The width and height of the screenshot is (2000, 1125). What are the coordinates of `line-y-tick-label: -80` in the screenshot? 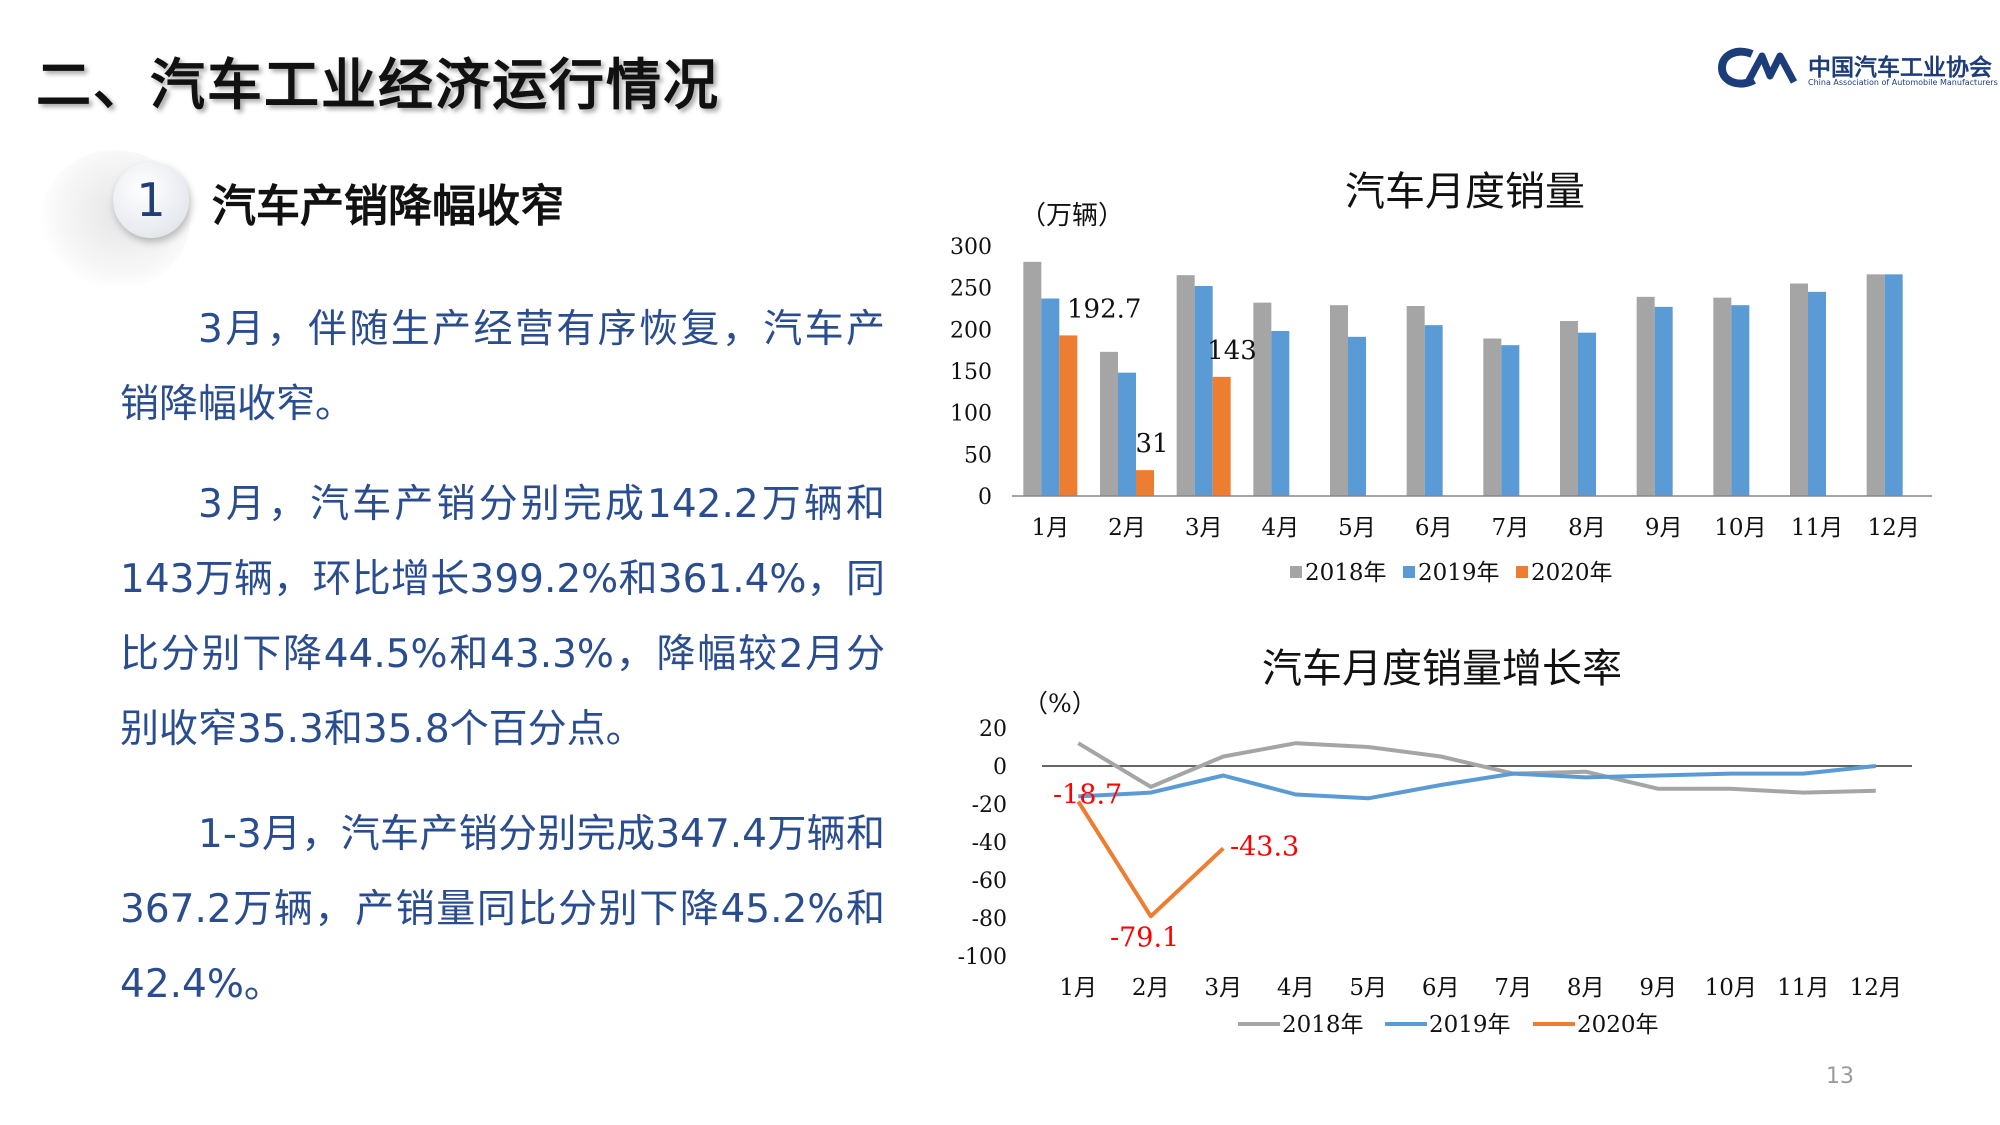 It's located at (989, 919).